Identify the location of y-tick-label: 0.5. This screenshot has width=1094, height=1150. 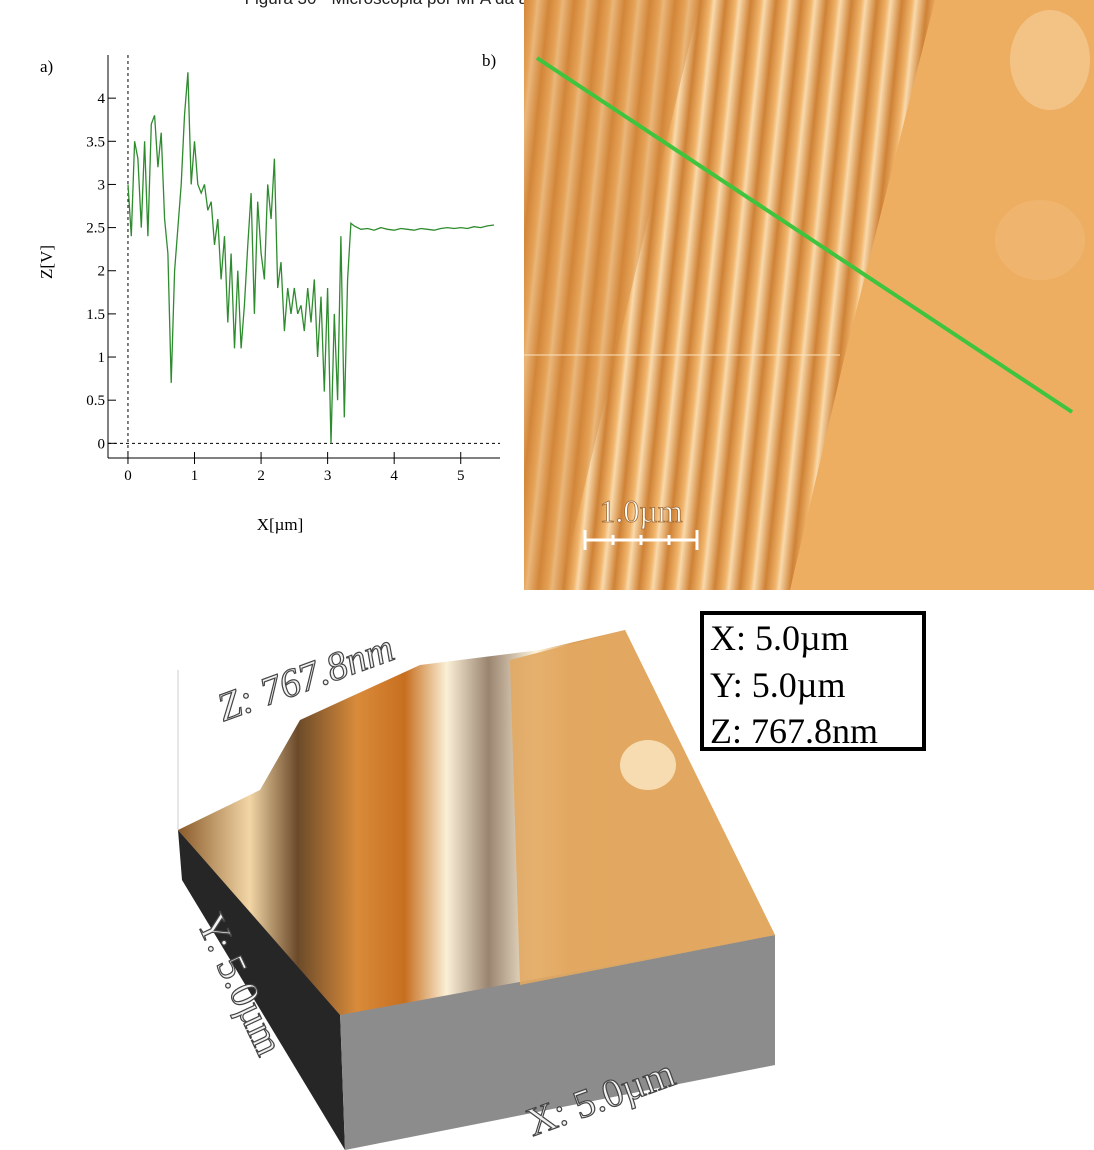
(95, 401).